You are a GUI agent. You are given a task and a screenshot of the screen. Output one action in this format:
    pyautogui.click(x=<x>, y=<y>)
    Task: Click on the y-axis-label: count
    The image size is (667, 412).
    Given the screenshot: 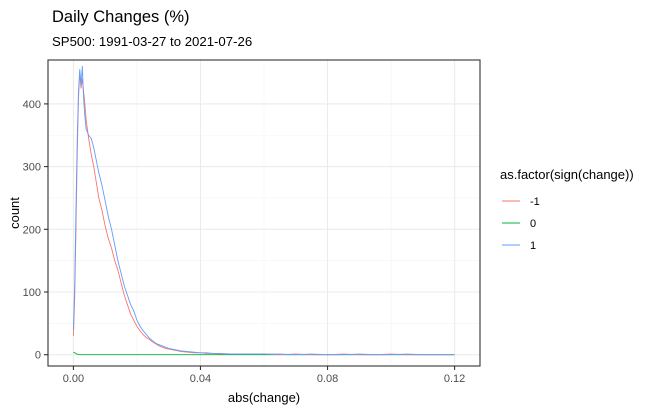 What is the action you would take?
    pyautogui.click(x=14, y=213)
    